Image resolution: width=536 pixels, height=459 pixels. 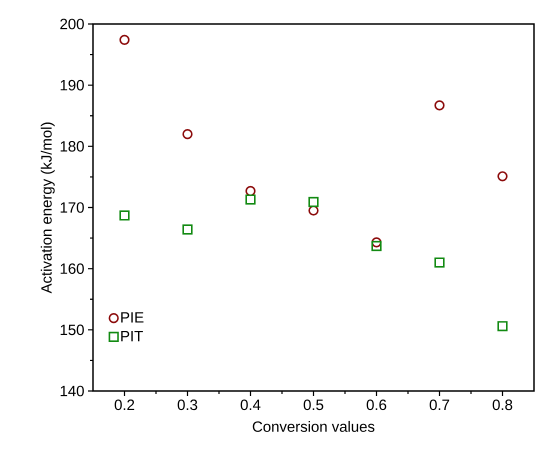 I want to click on legend-label: PIT, so click(x=132, y=336).